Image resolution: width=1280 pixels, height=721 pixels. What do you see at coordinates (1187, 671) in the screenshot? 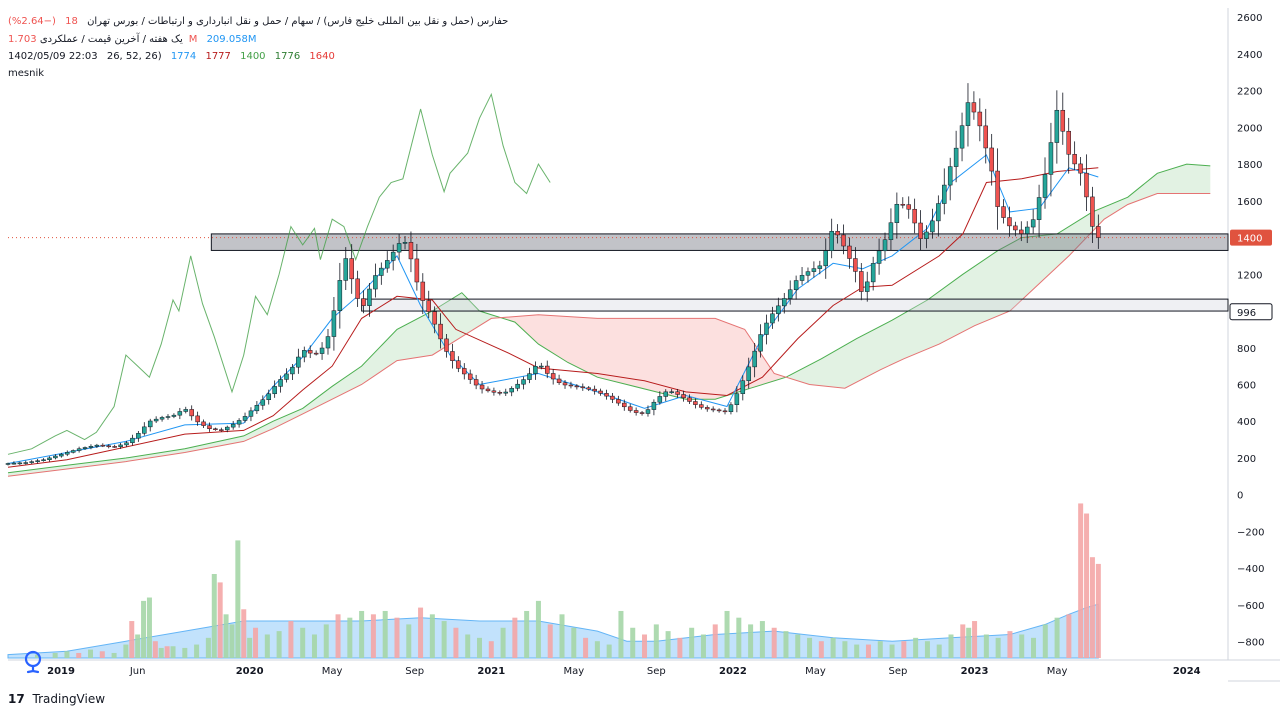
I see `x-tick-label: 2024` at bounding box center [1187, 671].